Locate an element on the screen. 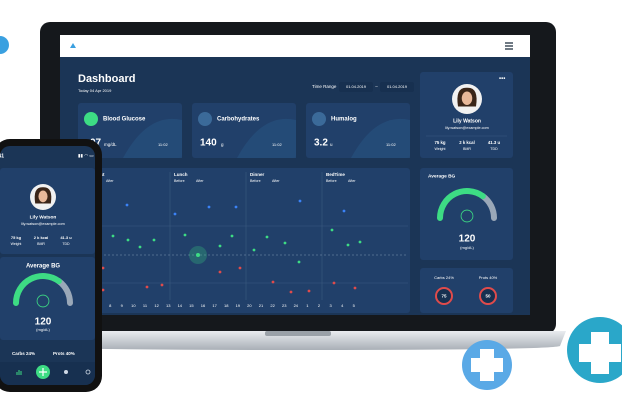 The width and height of the screenshot is (622, 420). label: 120 is located at coordinates (467, 239).